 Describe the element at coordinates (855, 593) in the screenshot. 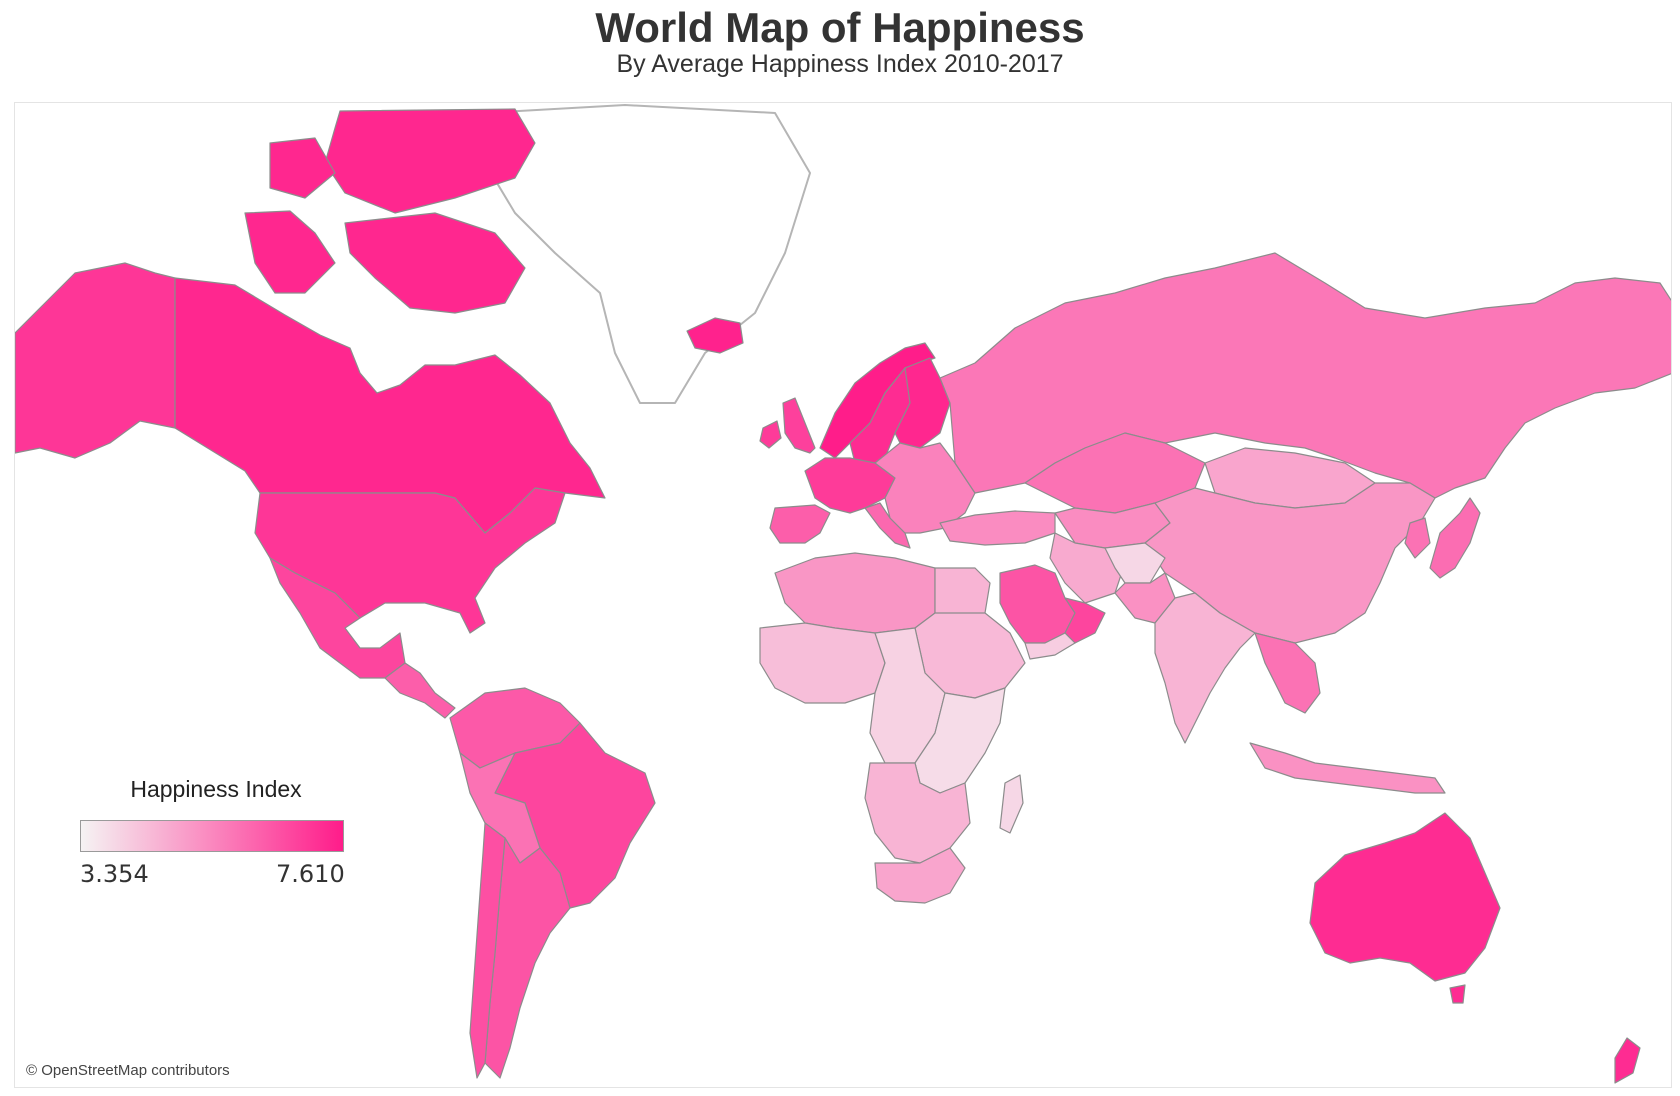

I see `region-north-africa` at that location.